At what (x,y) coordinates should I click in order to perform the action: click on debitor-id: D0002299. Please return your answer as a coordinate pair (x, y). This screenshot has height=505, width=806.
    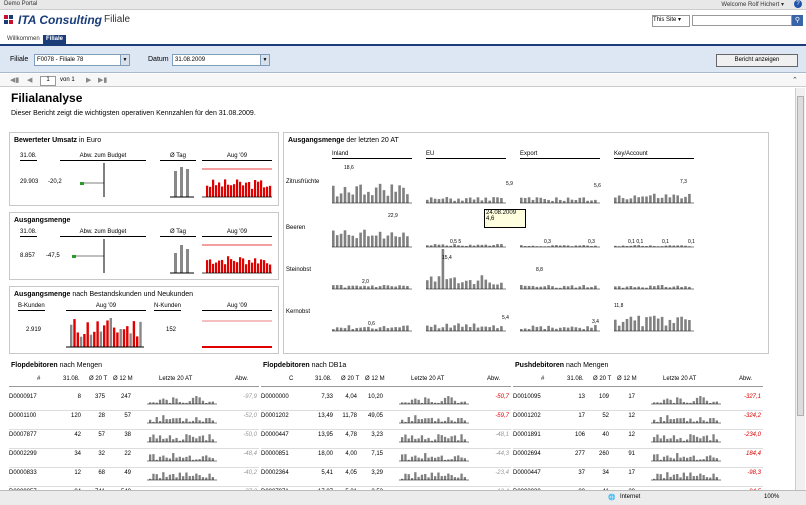
    Looking at the image, I should click on (23, 454).